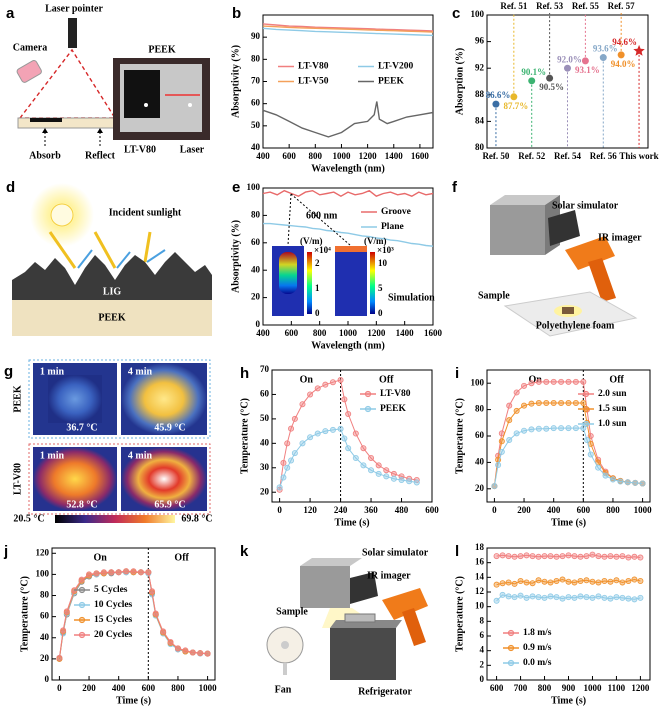  Describe the element at coordinates (142, 94) in the screenshot. I see `photo-ltv80` at that location.